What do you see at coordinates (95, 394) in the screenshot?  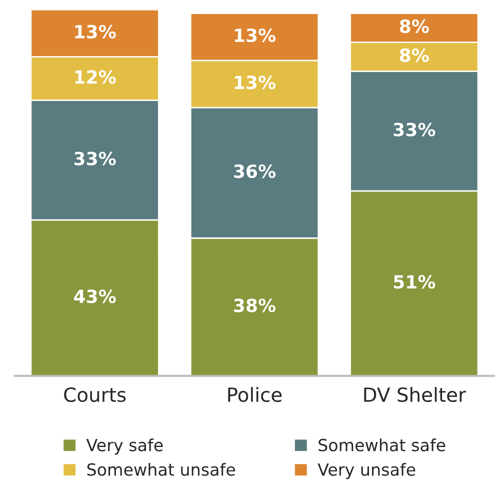 I see `x-tick-label: Courts` at bounding box center [95, 394].